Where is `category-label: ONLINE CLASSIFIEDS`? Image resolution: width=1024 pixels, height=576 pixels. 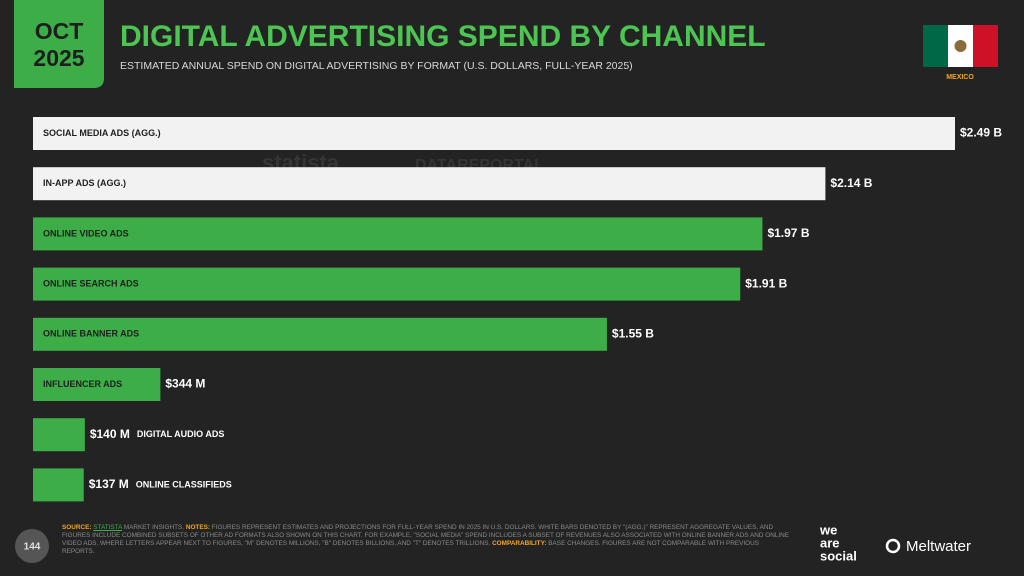 category-label: ONLINE CLASSIFIEDS is located at coordinates (184, 484).